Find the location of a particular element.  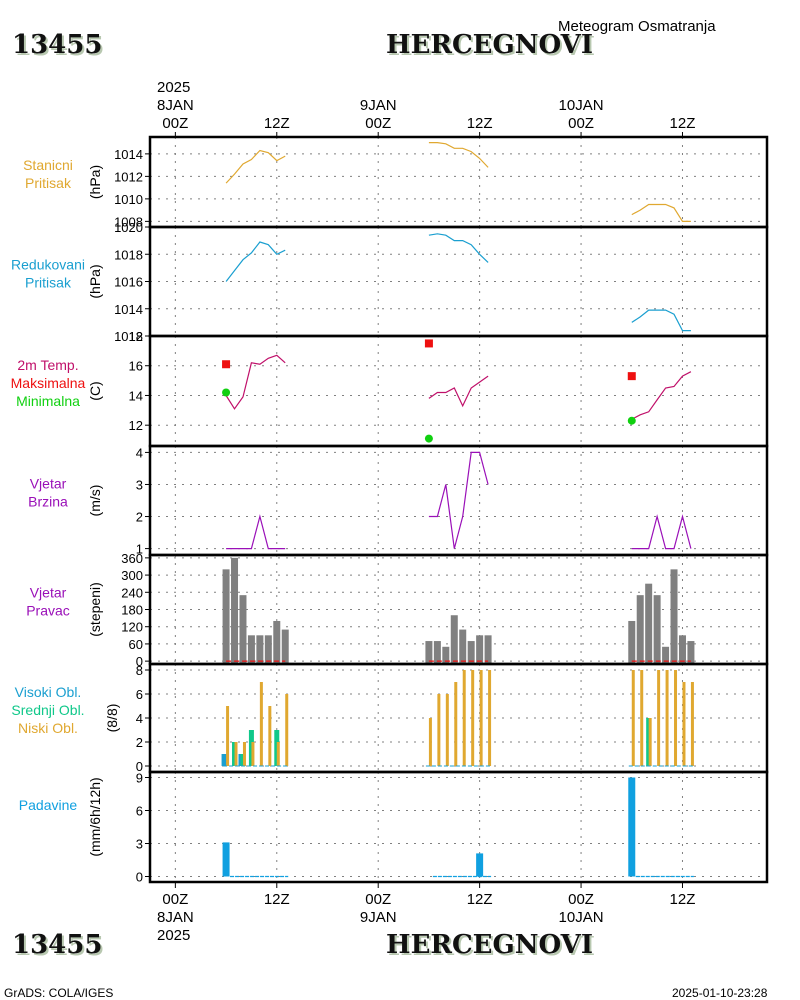

date-label-bottom: 8JAN is located at coordinates (175, 917).